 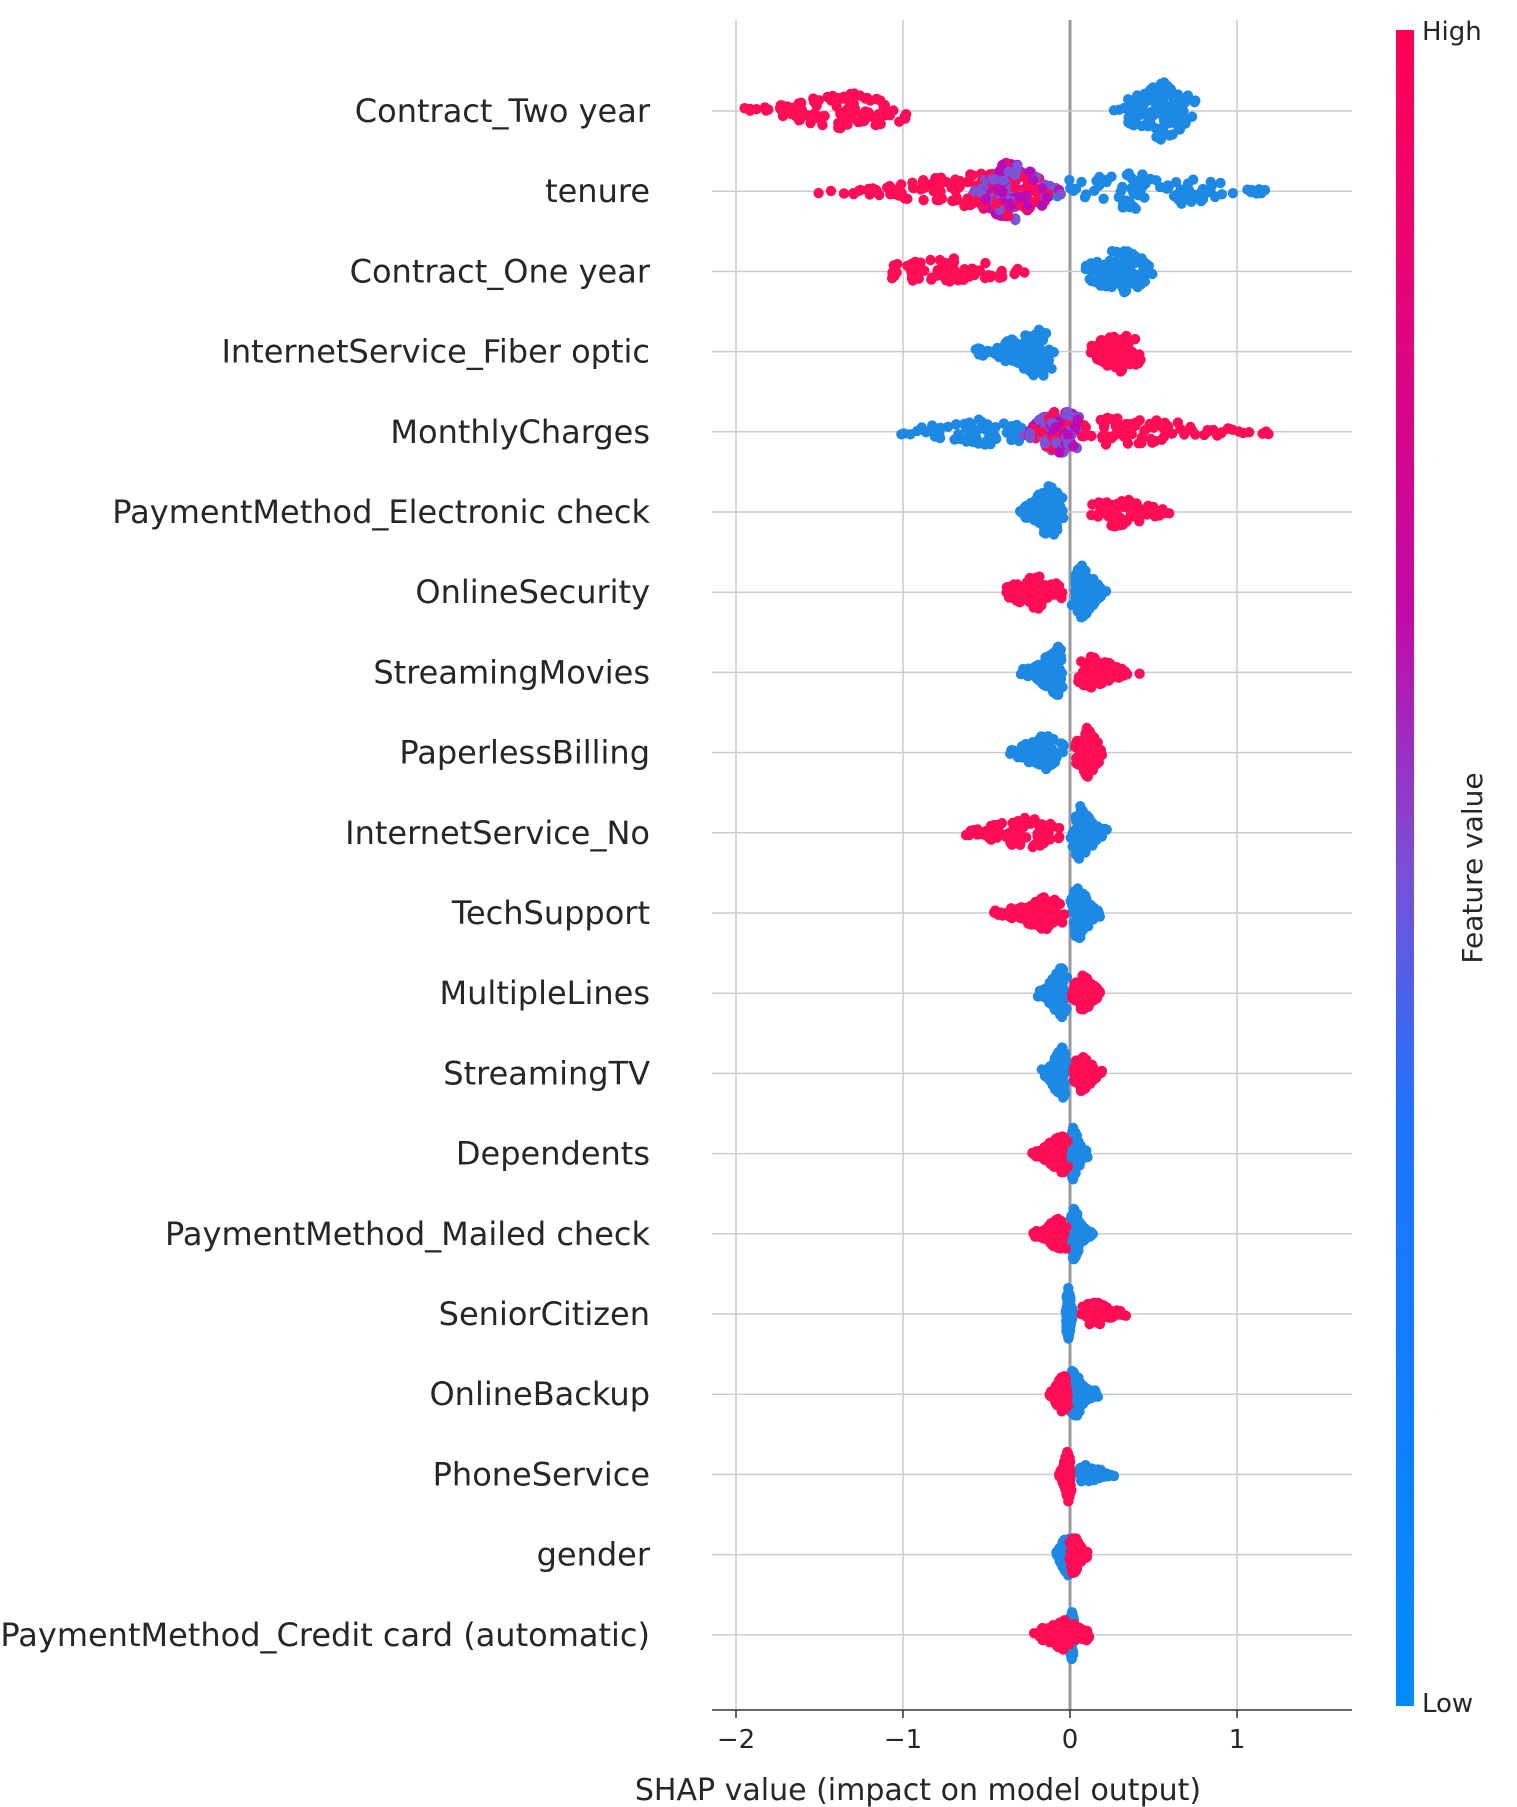 I want to click on feature-label: PaymentMethod_Mailed check, so click(x=407, y=1234).